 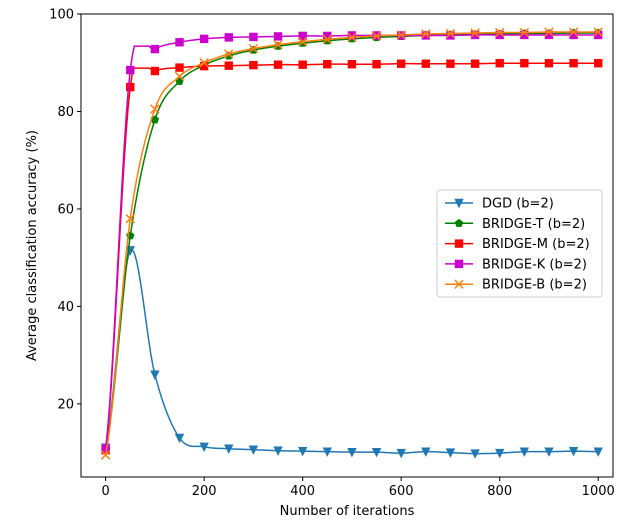 What do you see at coordinates (302, 491) in the screenshot?
I see `x-tick-label: 400` at bounding box center [302, 491].